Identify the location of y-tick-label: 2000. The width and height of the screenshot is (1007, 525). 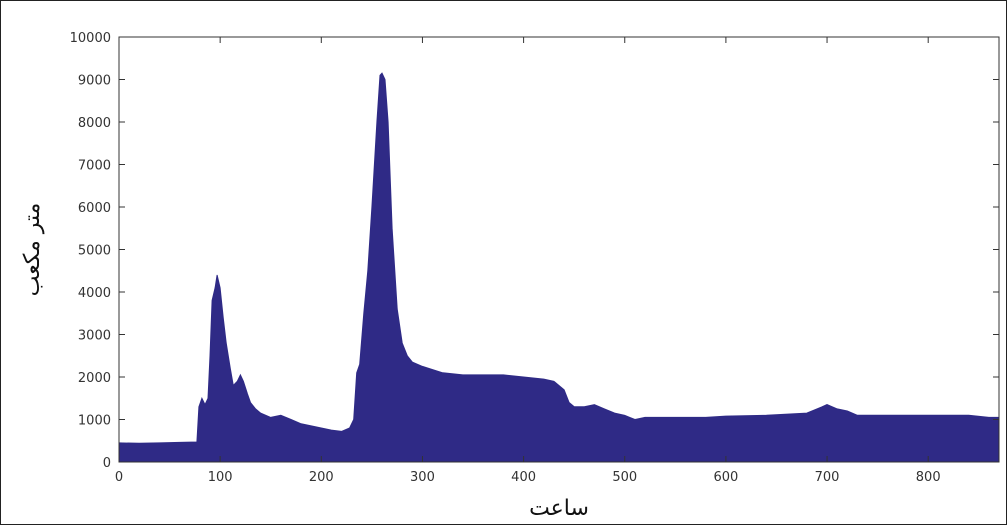
(94, 378).